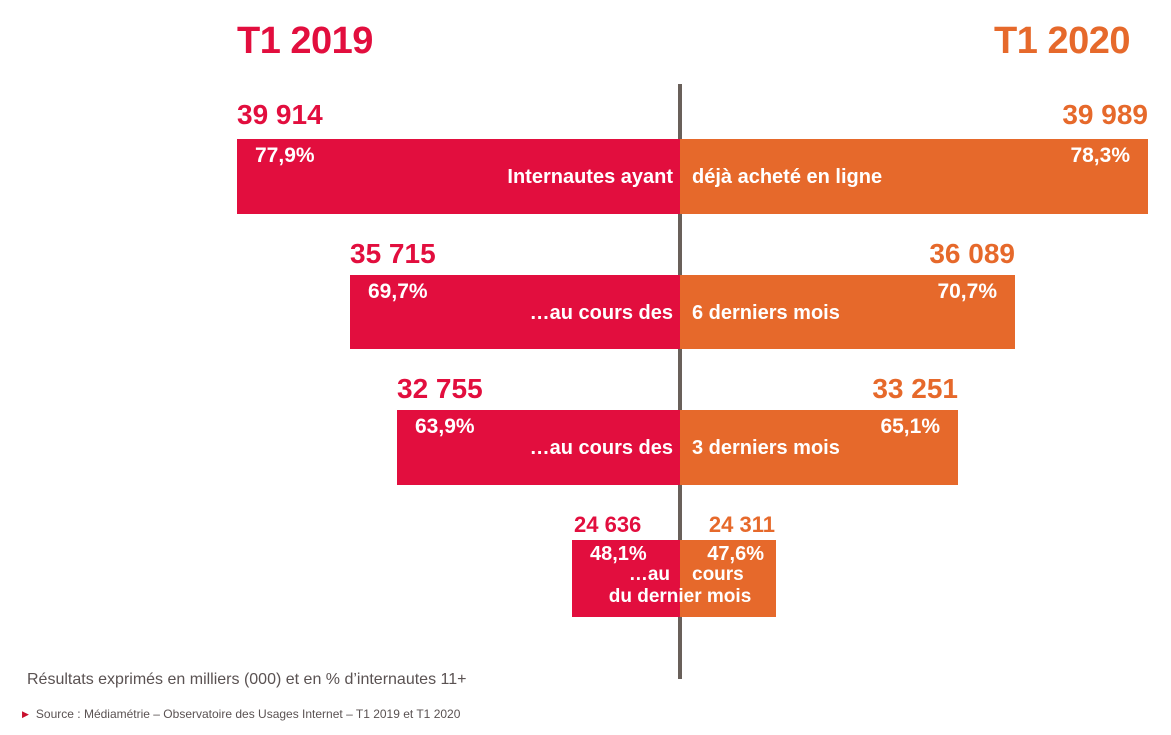 Image resolution: width=1171 pixels, height=735 pixels. What do you see at coordinates (398, 291) in the screenshot?
I see `pct-2019-row2: 69,7%` at bounding box center [398, 291].